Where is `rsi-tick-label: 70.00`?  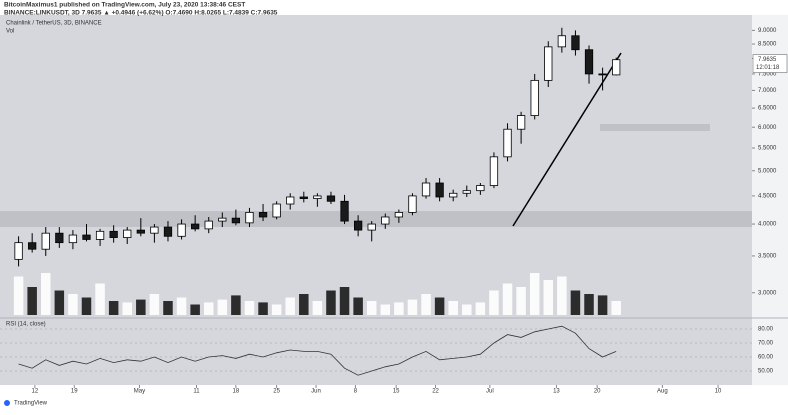
rsi-tick-label: 70.00 is located at coordinates (766, 344).